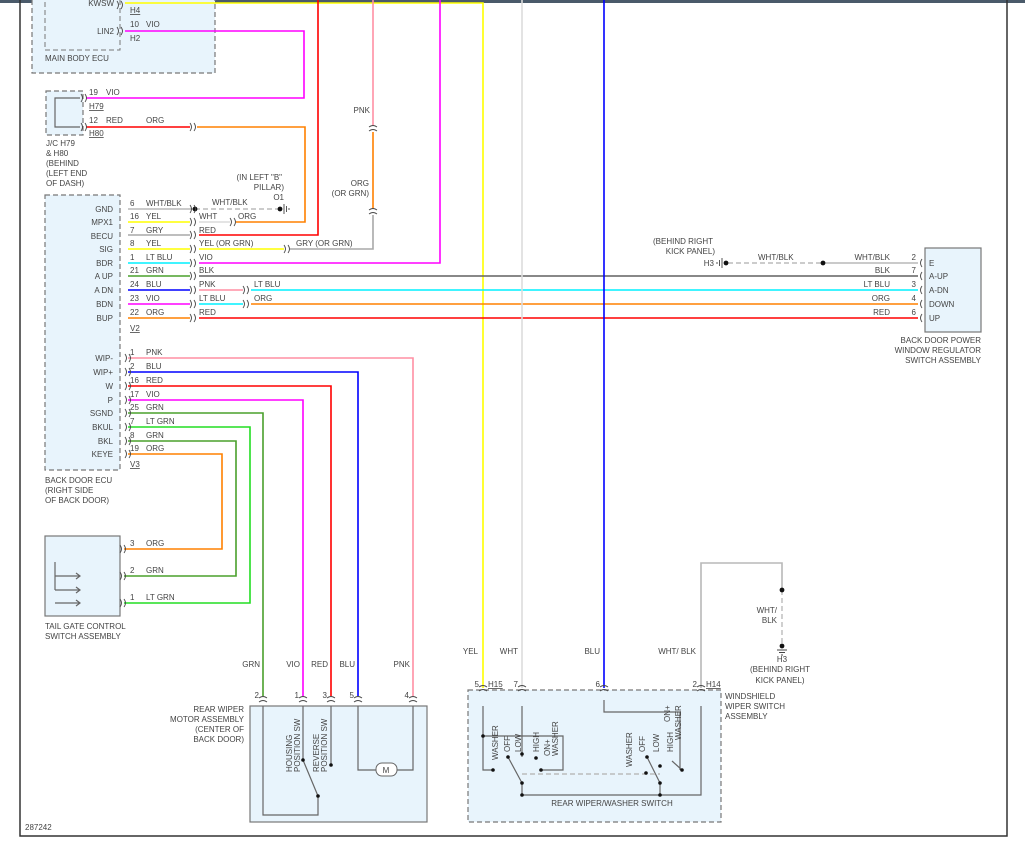  What do you see at coordinates (719, 263) in the screenshot?
I see `ground-icon` at bounding box center [719, 263].